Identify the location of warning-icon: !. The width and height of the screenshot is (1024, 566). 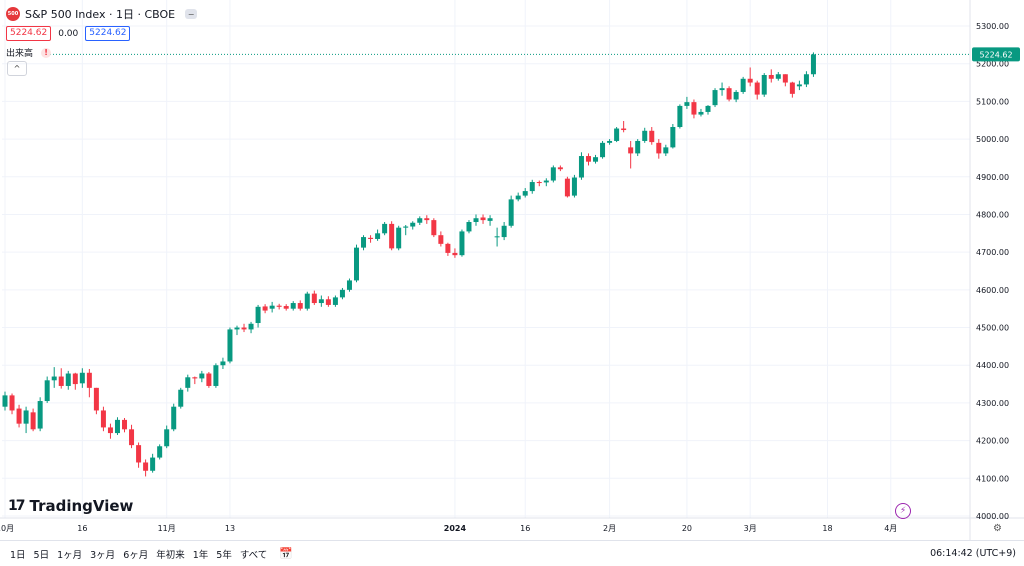
(46, 52).